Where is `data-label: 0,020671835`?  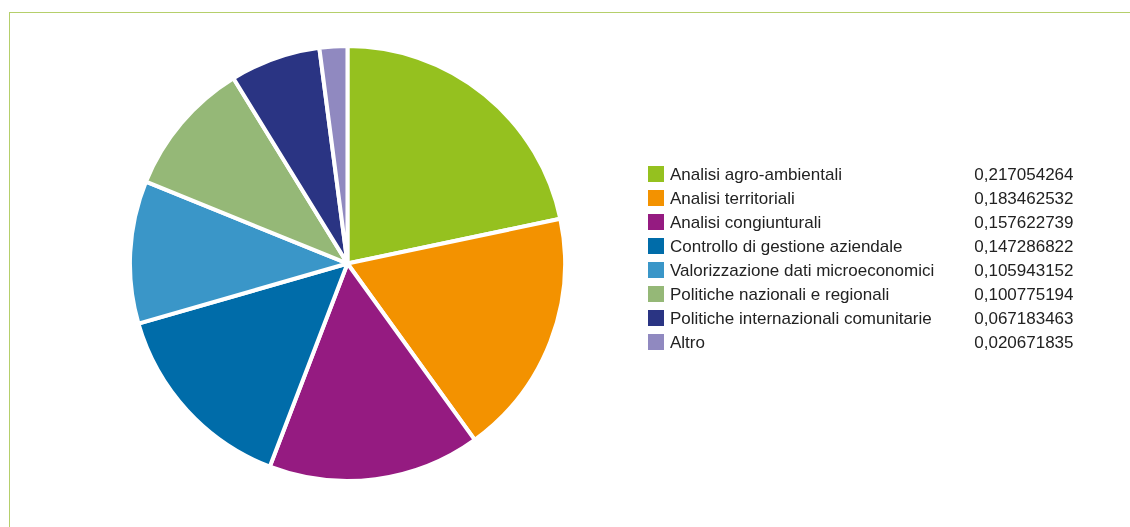
data-label: 0,020671835 is located at coordinates (1023, 343).